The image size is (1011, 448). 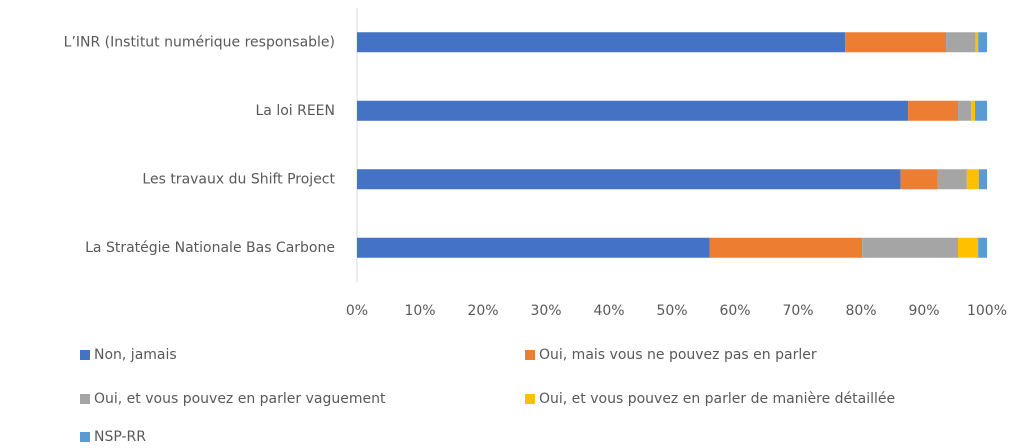 I want to click on y-tick-label: La loi REEN, so click(x=295, y=111).